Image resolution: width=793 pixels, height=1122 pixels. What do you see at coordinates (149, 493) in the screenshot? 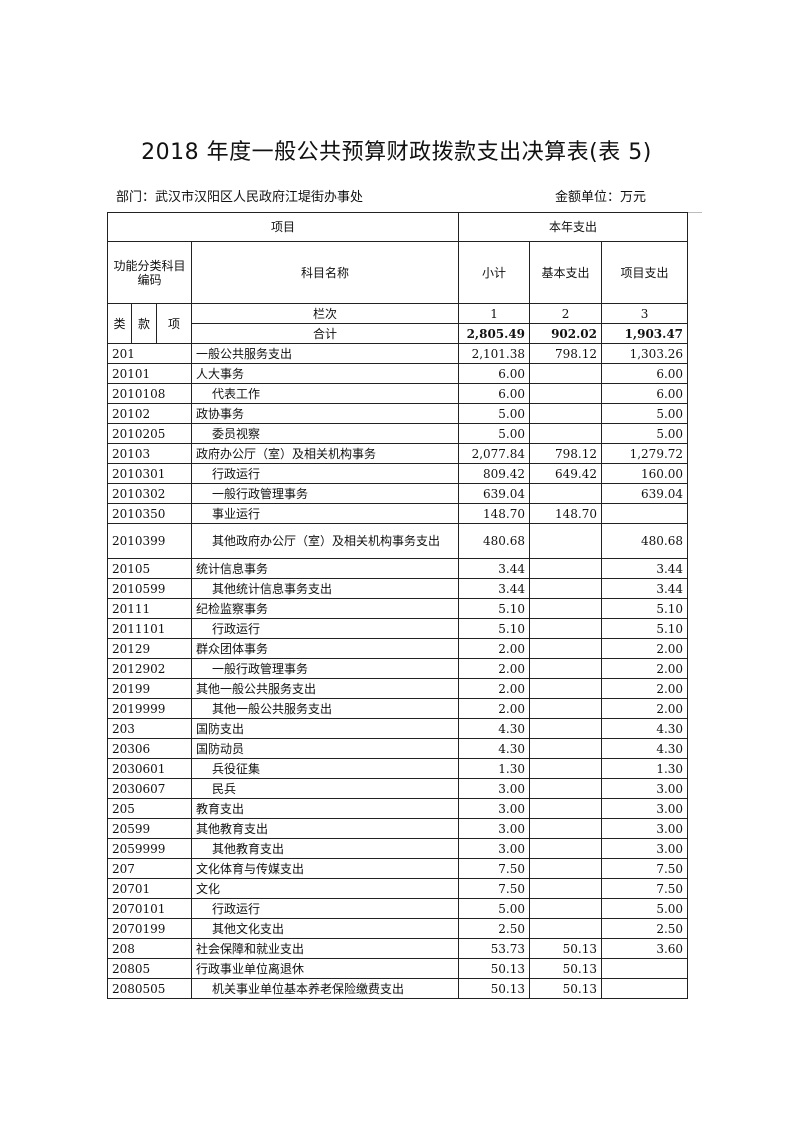
I see `row-code: 2010302` at bounding box center [149, 493].